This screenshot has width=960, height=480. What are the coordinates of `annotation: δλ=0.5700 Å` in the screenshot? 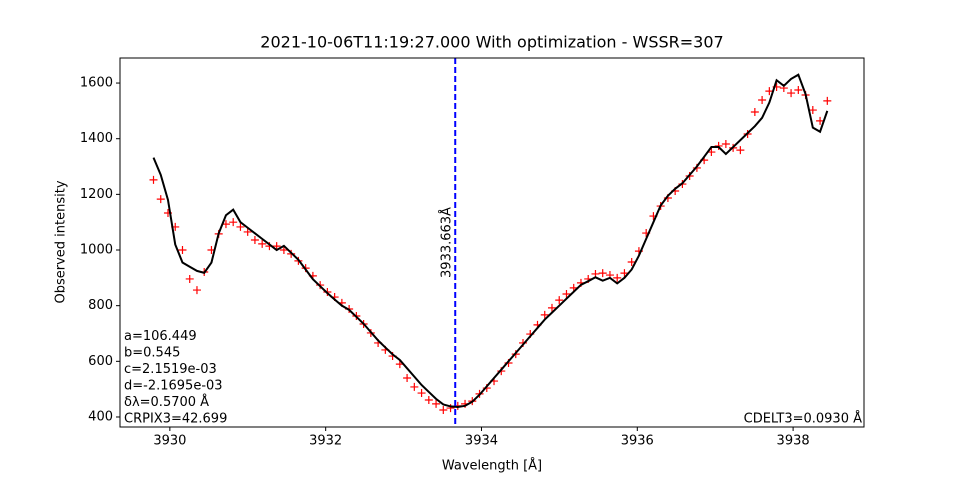 It's located at (166, 402).